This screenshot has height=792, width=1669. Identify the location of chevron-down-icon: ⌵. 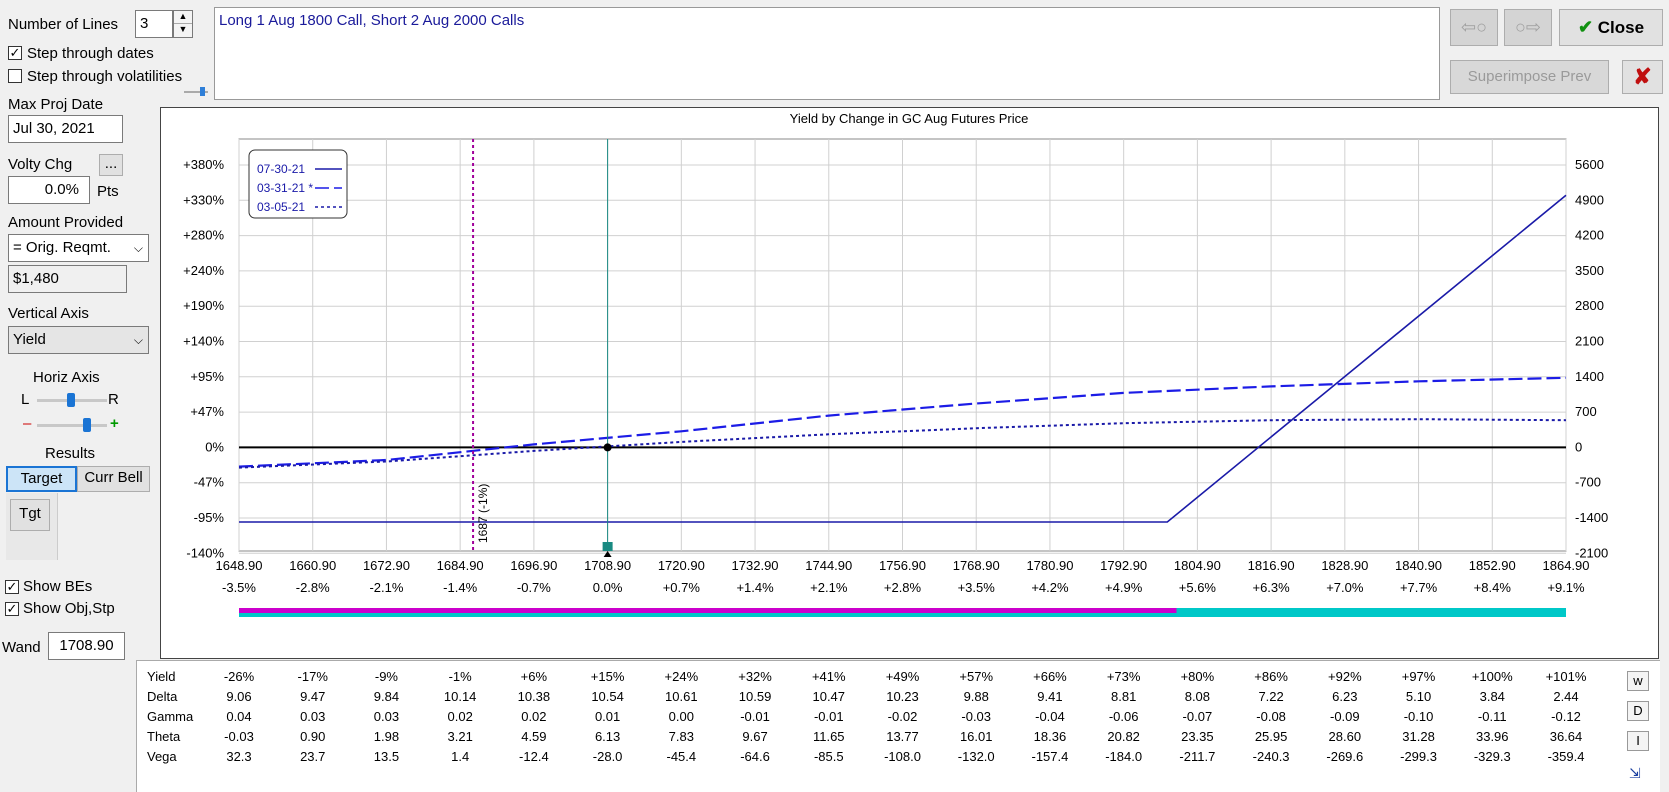
(138, 340).